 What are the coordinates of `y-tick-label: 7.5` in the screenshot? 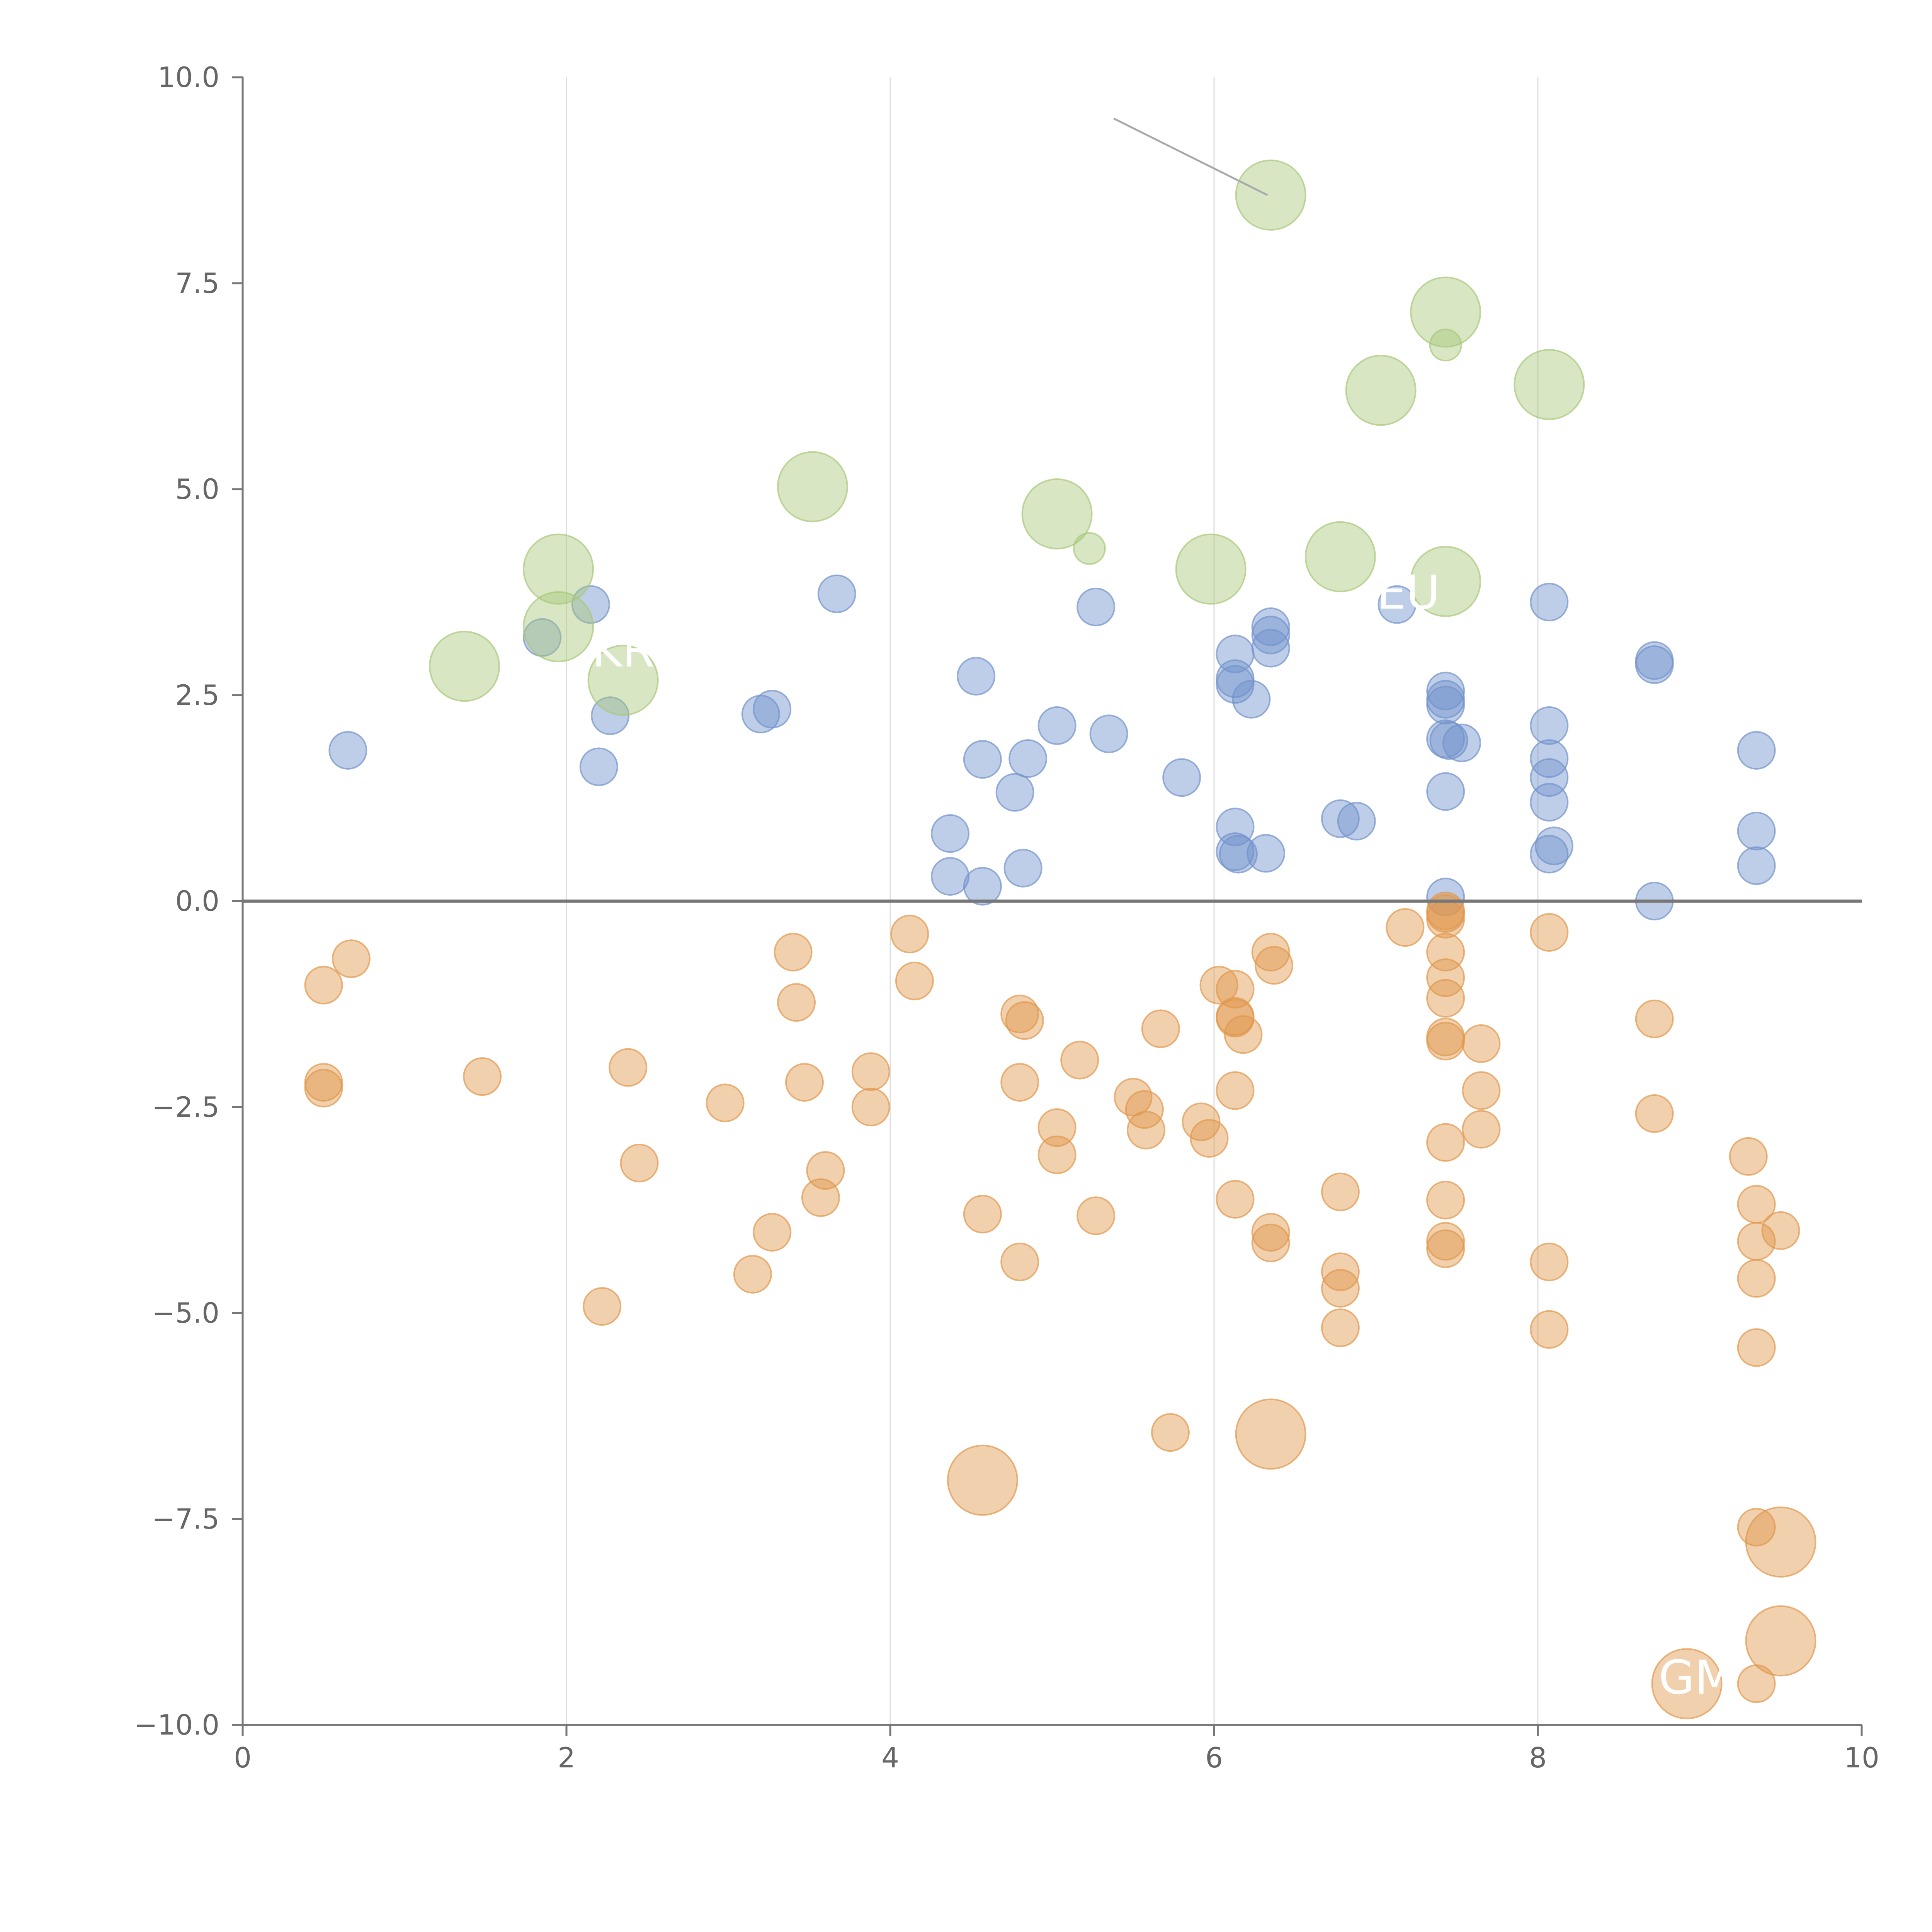 It's located at (197, 283).